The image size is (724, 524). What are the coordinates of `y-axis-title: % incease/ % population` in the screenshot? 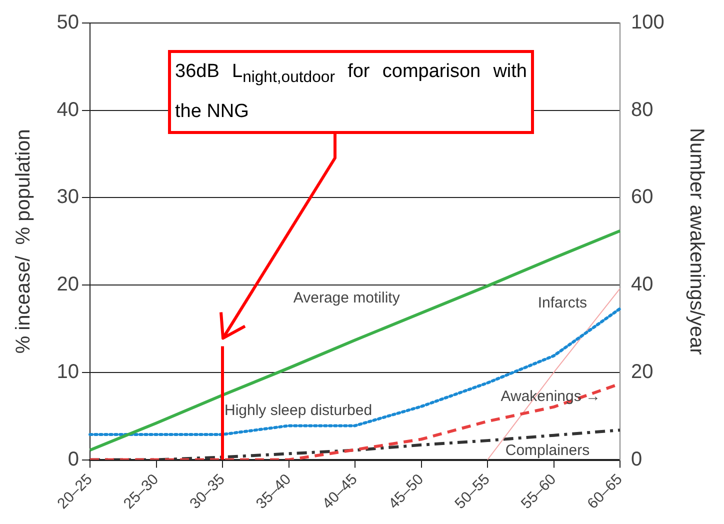 It's located at (23, 241).